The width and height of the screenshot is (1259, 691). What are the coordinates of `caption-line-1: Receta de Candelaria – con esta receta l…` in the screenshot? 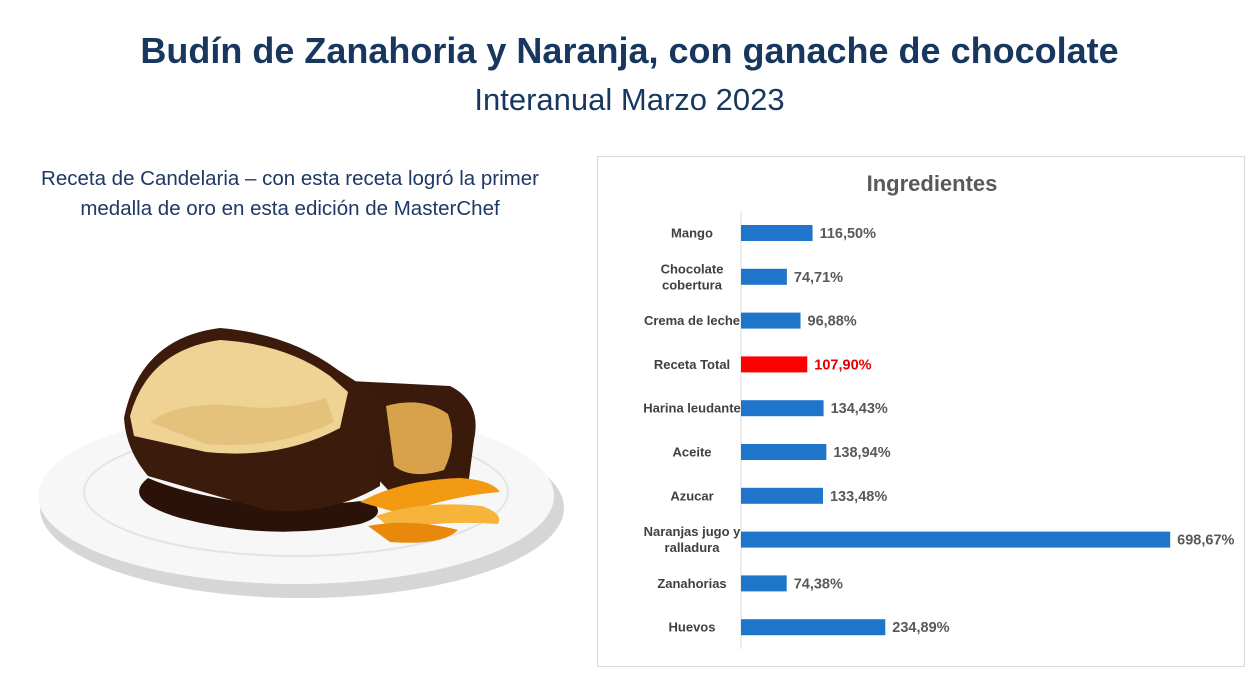 It's located at (290, 178).